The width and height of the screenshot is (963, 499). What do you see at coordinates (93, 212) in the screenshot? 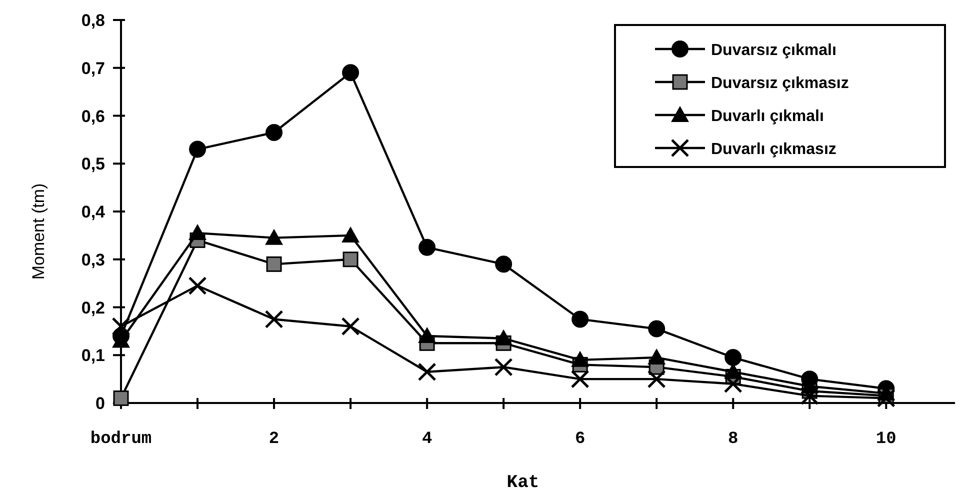
I see `y-tick-label: 0,4` at bounding box center [93, 212].